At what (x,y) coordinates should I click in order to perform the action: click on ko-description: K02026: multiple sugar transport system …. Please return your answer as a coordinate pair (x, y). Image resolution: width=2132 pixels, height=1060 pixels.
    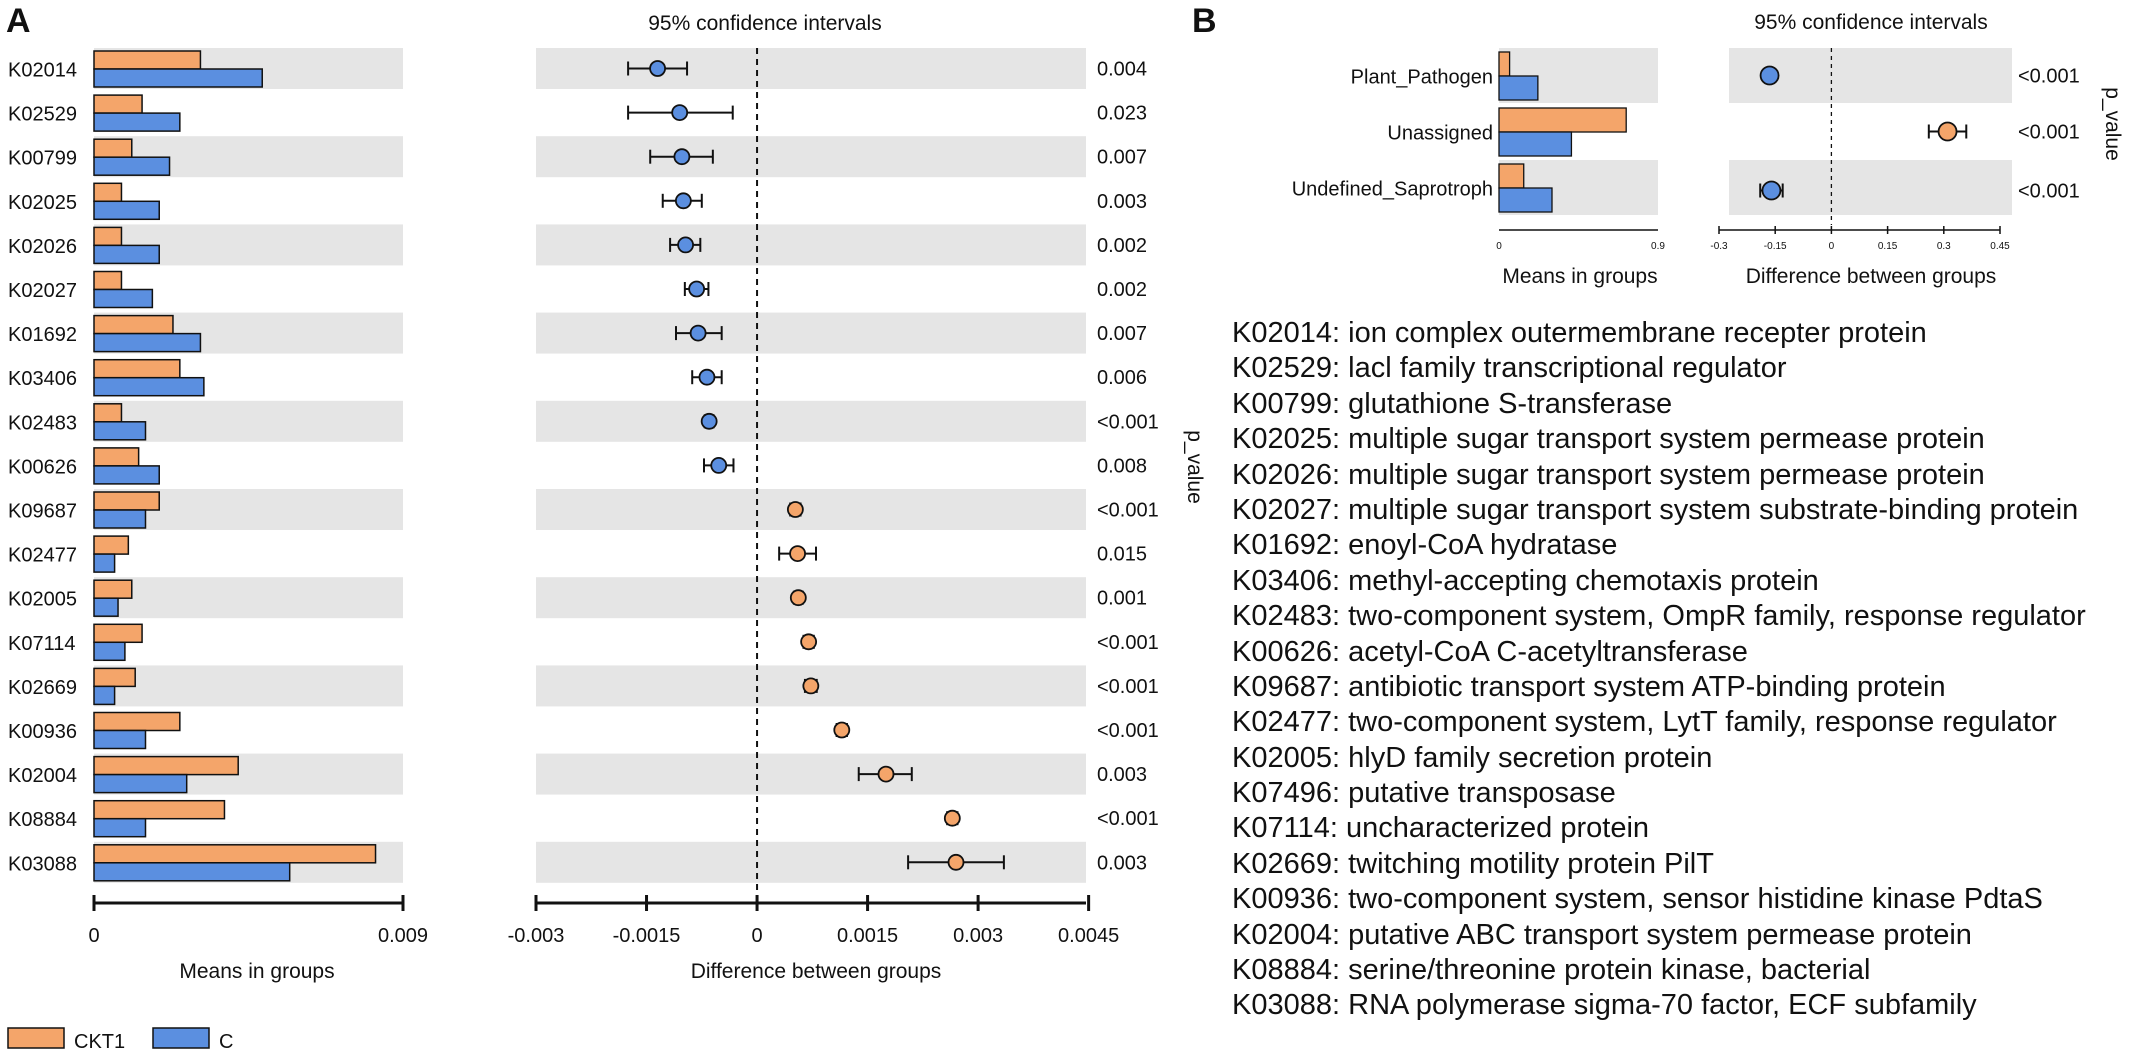
    Looking at the image, I should click on (1659, 475).